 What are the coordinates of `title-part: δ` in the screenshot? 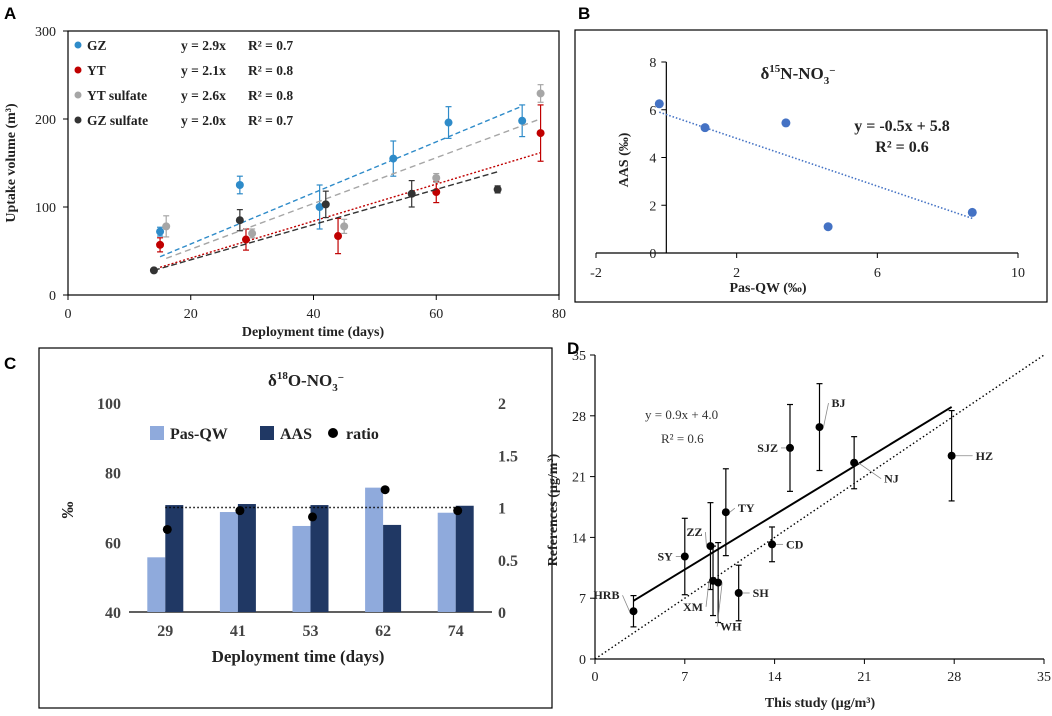 It's located at (272, 380).